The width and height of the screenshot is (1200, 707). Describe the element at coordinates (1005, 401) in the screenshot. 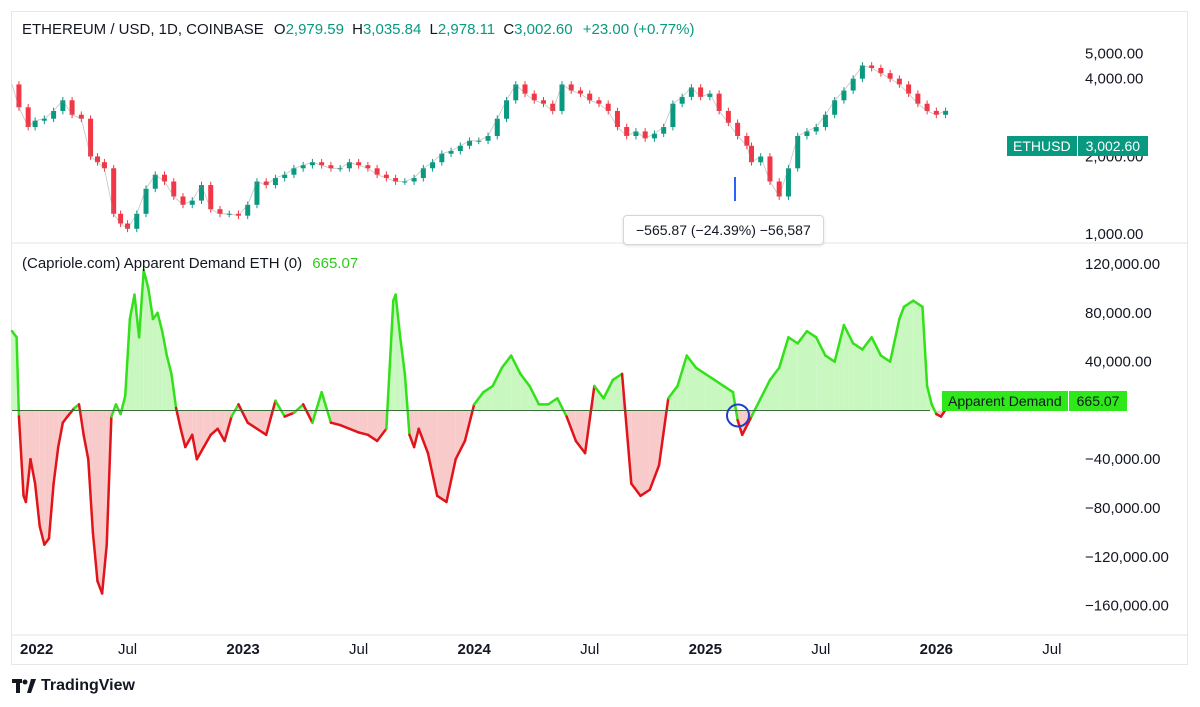

I see `indicator-badge-name: Apparent Demand` at that location.